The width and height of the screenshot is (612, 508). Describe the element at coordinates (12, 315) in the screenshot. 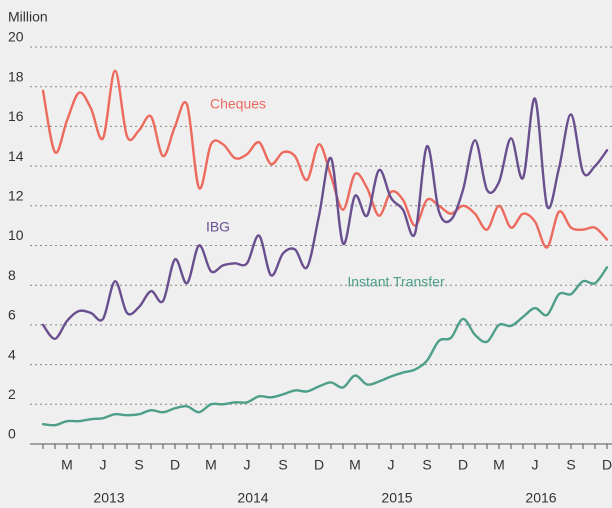

I see `y-tick-label: 6` at that location.